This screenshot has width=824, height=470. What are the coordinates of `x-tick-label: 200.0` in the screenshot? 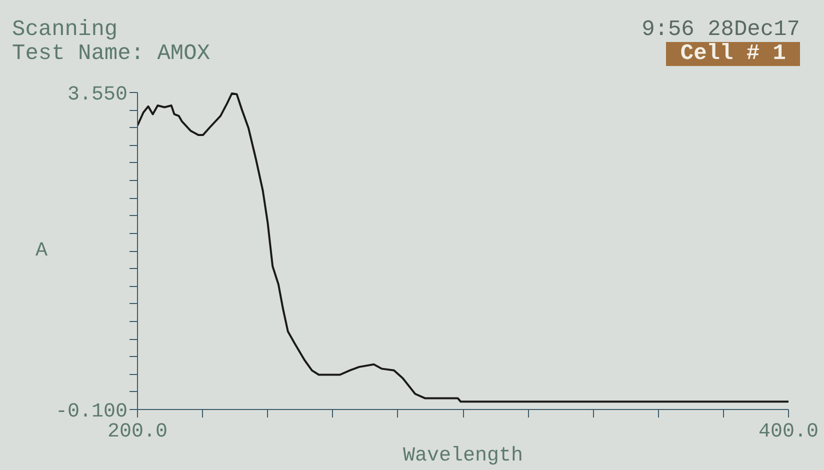 It's located at (137, 432).